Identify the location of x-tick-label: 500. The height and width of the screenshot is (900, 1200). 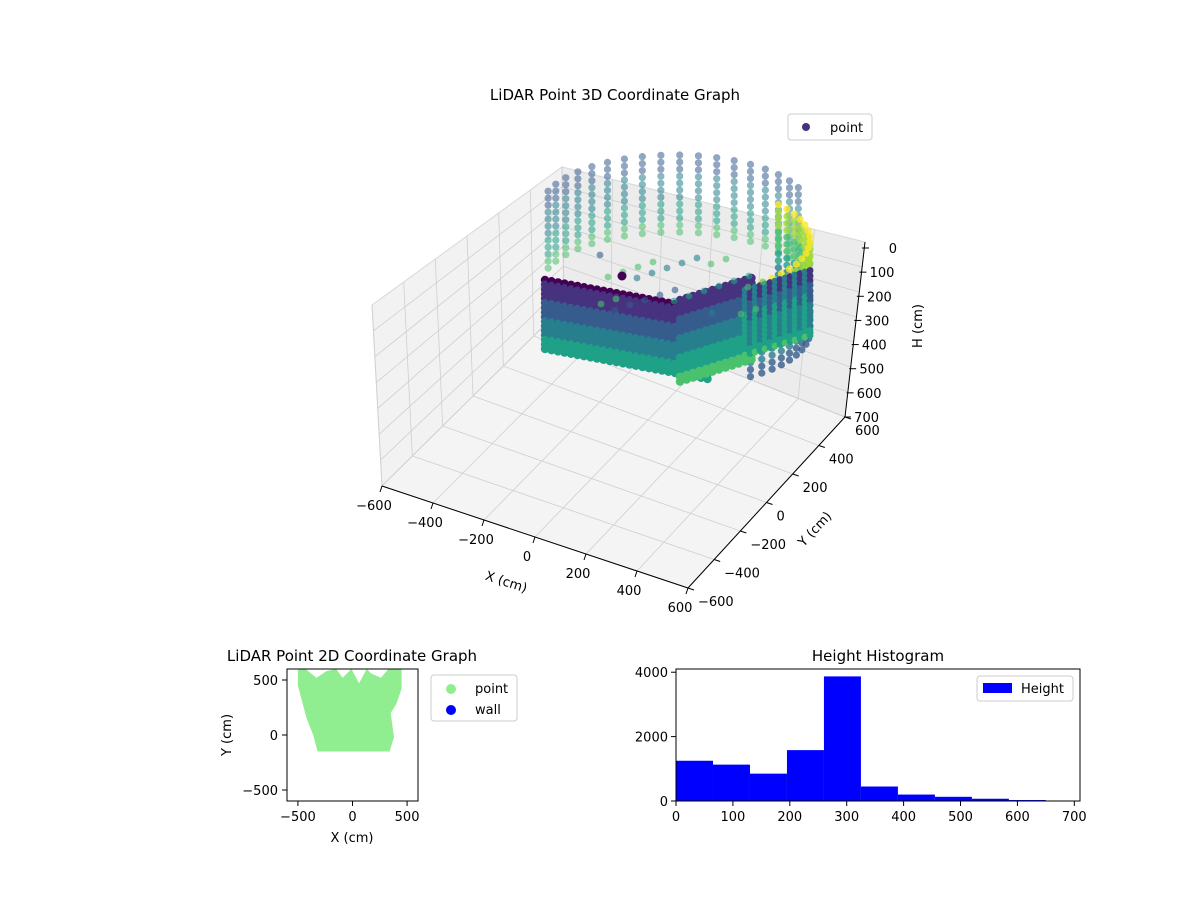
(407, 817).